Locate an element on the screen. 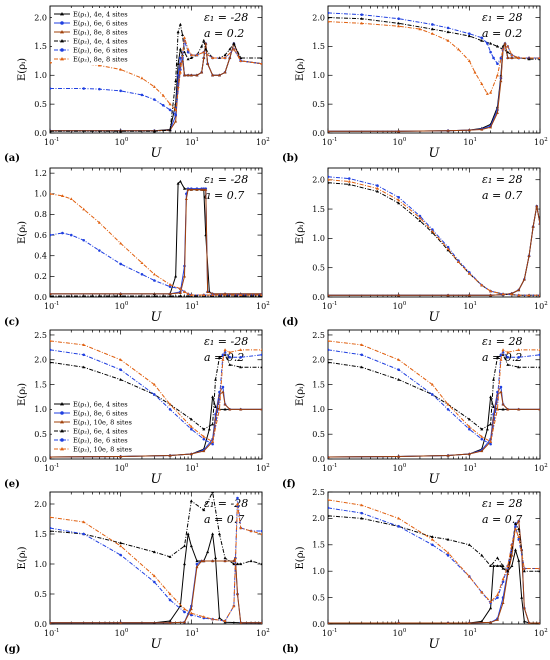 The width and height of the screenshot is (550, 660). x-tick-label: 10⁻¹ is located at coordinates (330, 142).